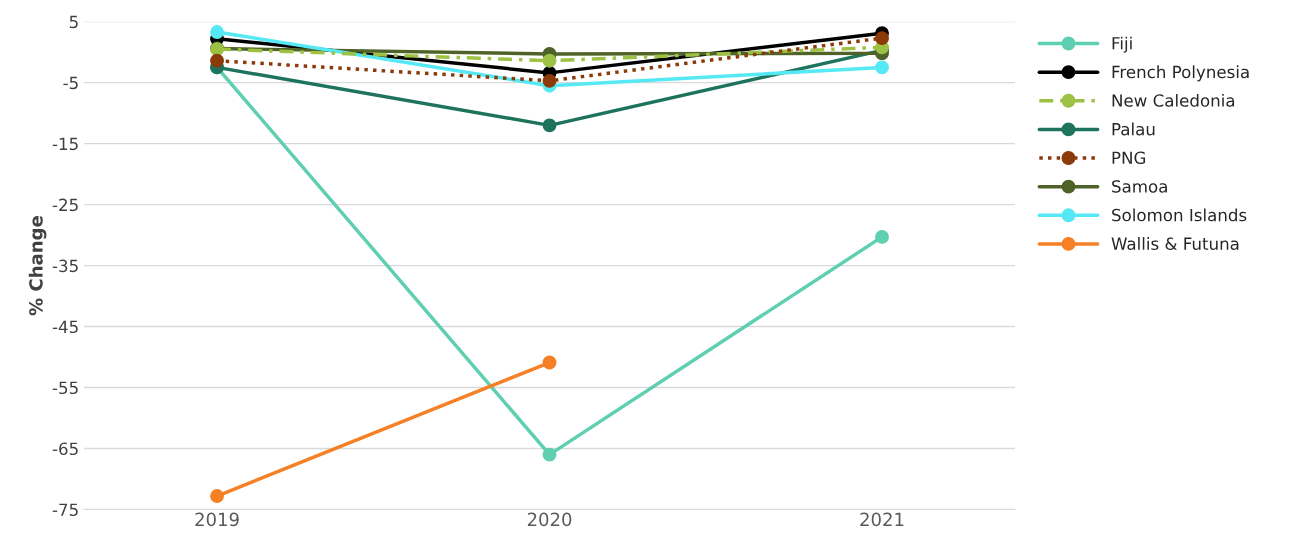  I want to click on y-tick-label: 5, so click(73, 22).